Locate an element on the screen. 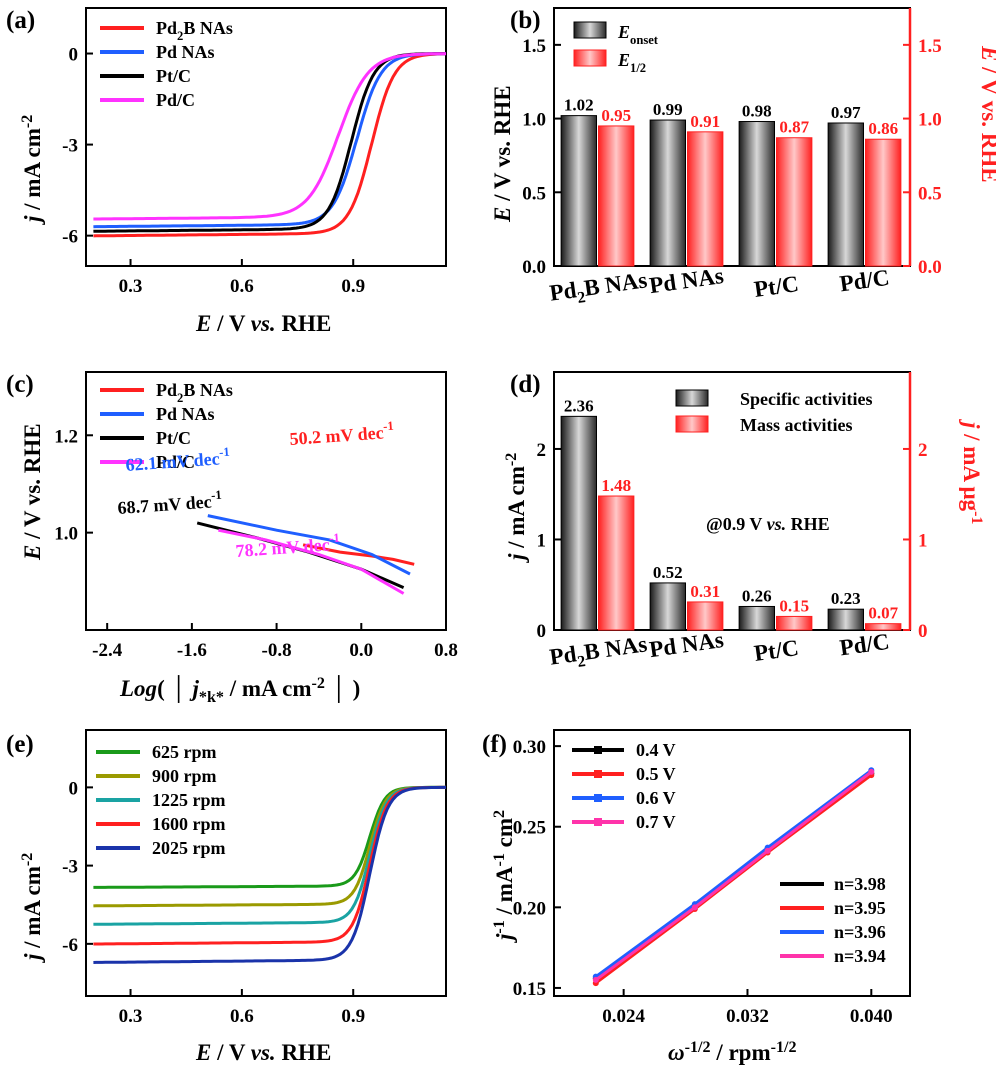 This screenshot has height=1068, width=996. y-tick-label: 0.15 is located at coordinates (529, 989).